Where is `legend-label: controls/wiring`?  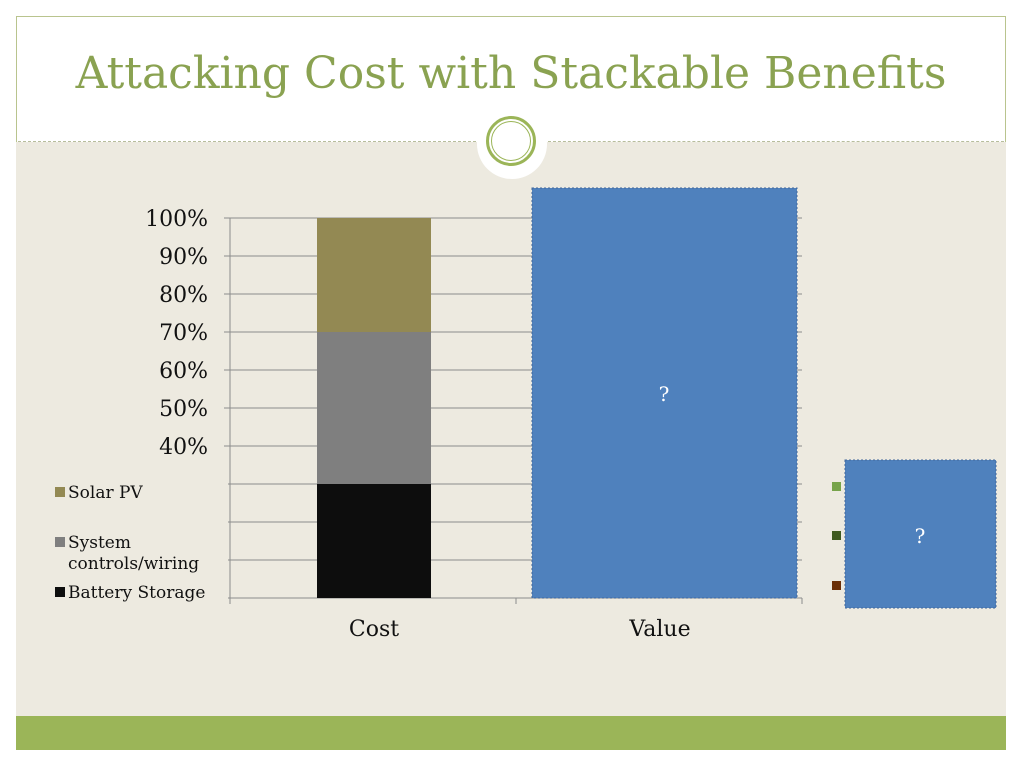
legend-label: controls/wiring is located at coordinates (133, 564).